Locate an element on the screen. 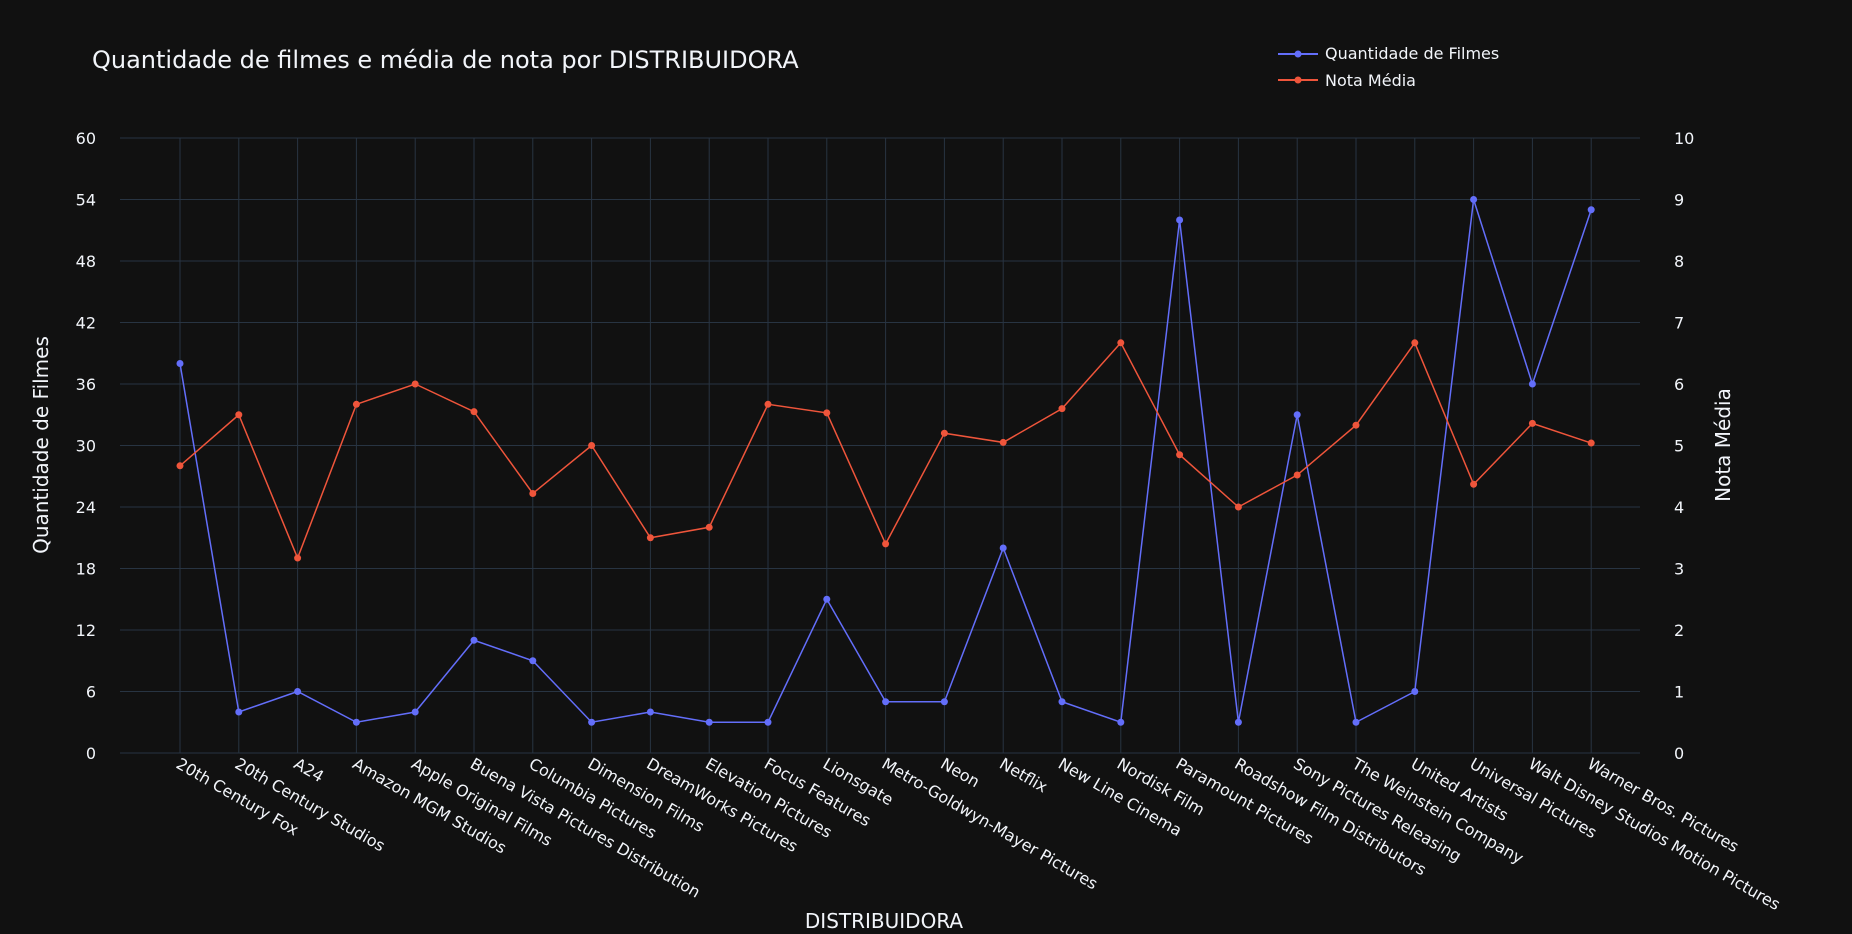  y-tick-label: 54 is located at coordinates (86, 200).